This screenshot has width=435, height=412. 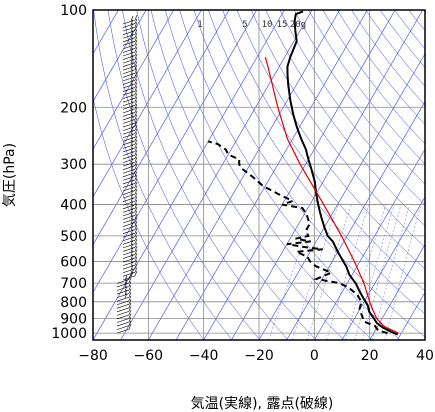 What do you see at coordinates (127, 174) in the screenshot?
I see `wind-barbs` at bounding box center [127, 174].